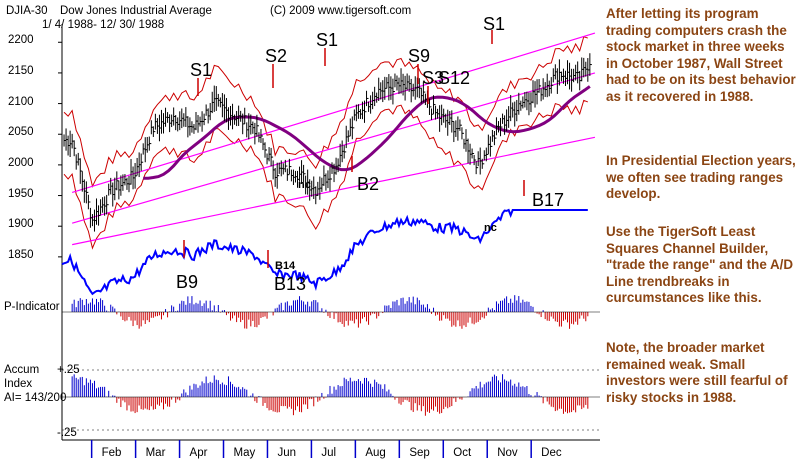 This screenshot has width=800, height=465. Describe the element at coordinates (304, 185) in the screenshot. I see `nc-label-a: nc` at that location.